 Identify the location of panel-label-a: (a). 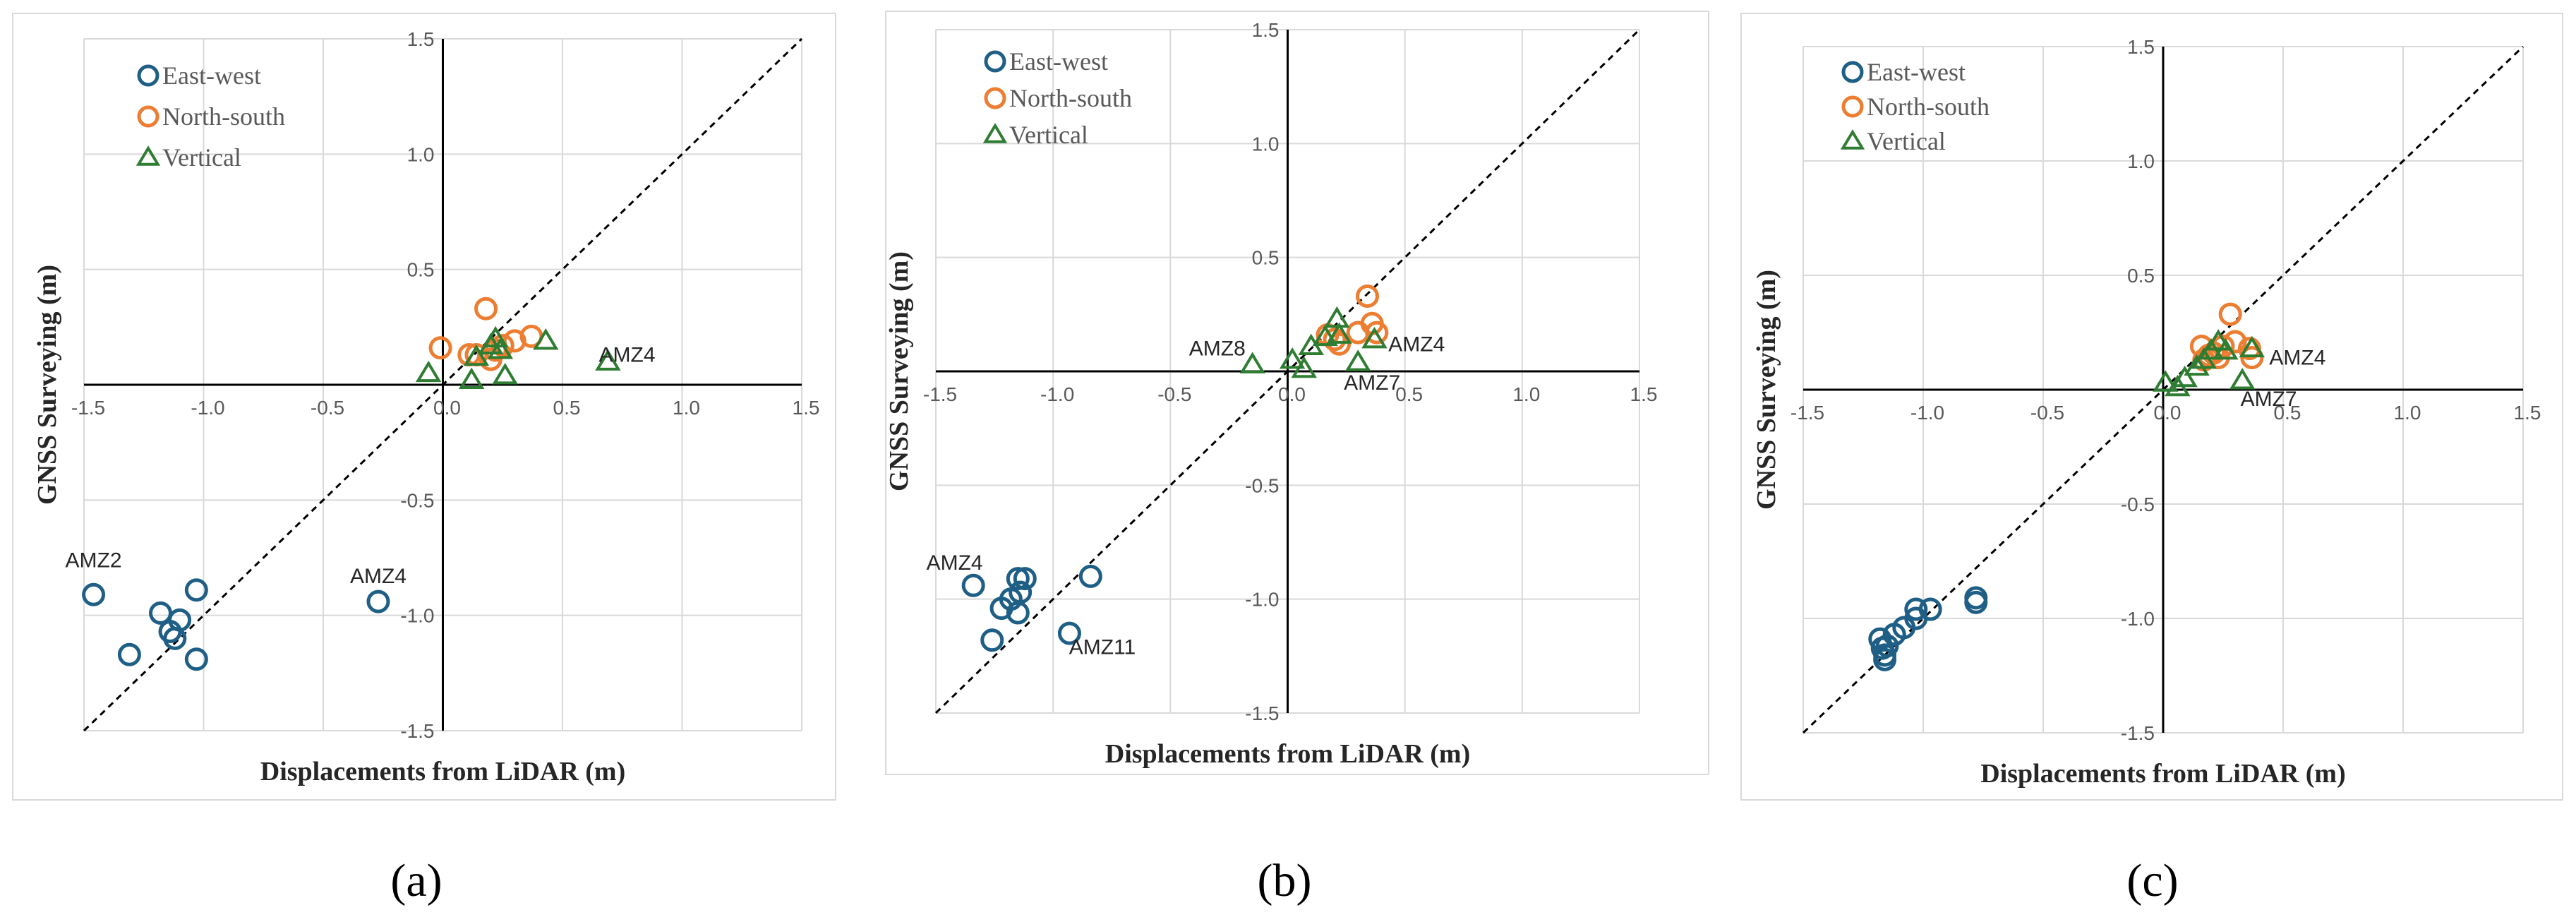
(416, 880).